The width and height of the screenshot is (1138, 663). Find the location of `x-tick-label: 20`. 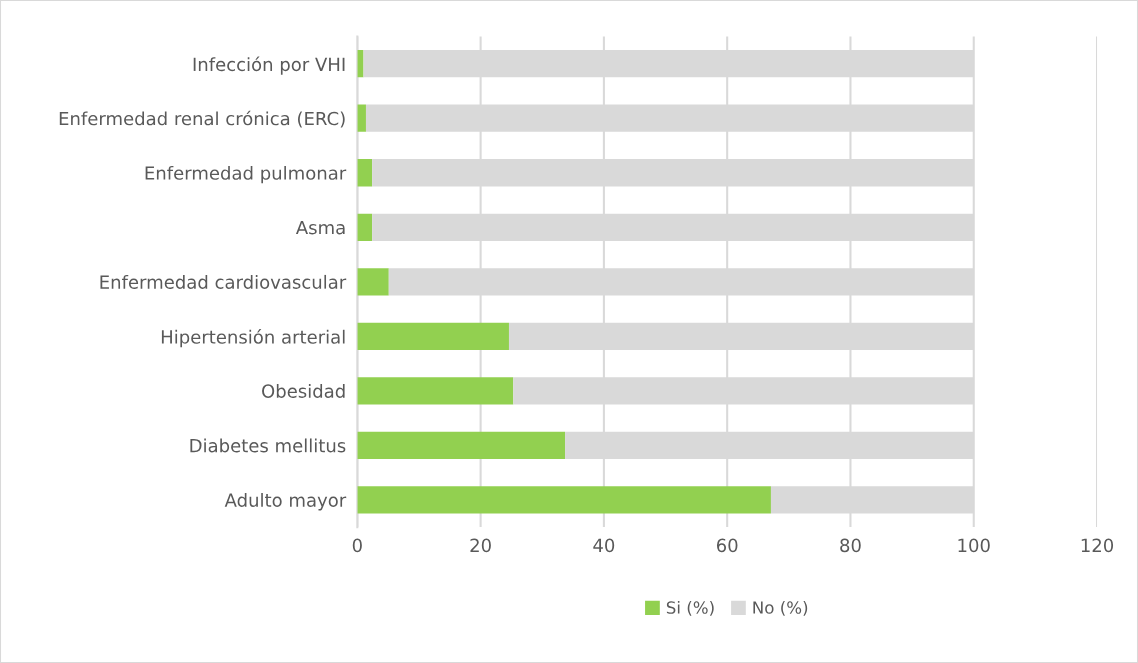

x-tick-label: 20 is located at coordinates (480, 545).